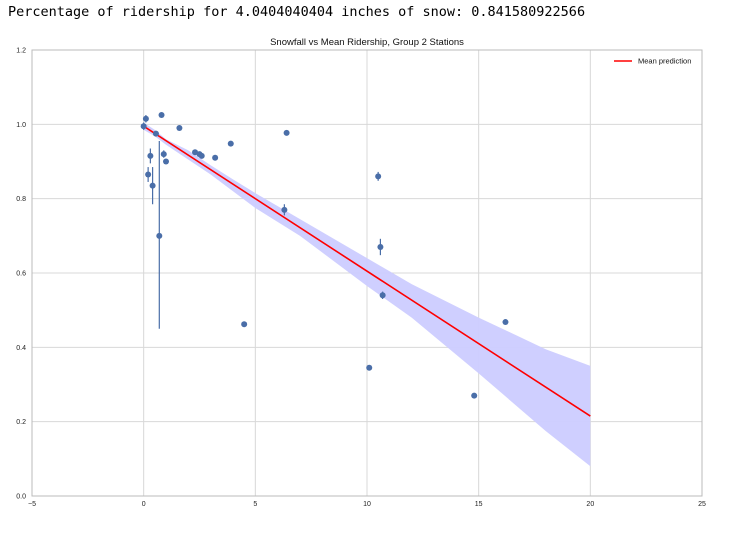 This screenshot has height=534, width=730. Describe the element at coordinates (21, 199) in the screenshot. I see `y-tick-label: 0.8` at that location.